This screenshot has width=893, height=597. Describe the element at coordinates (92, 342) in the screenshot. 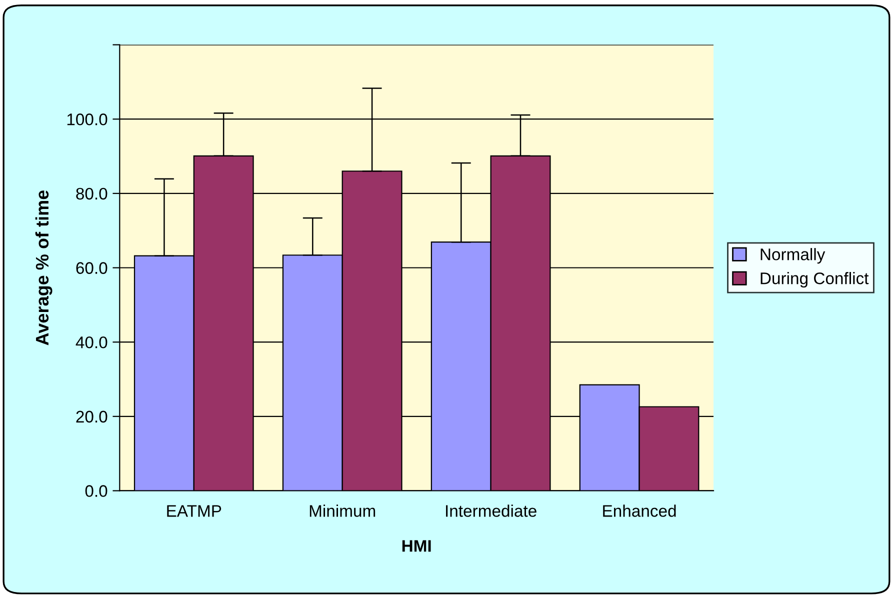

I see `y-tick-label: 40.0` at that location.